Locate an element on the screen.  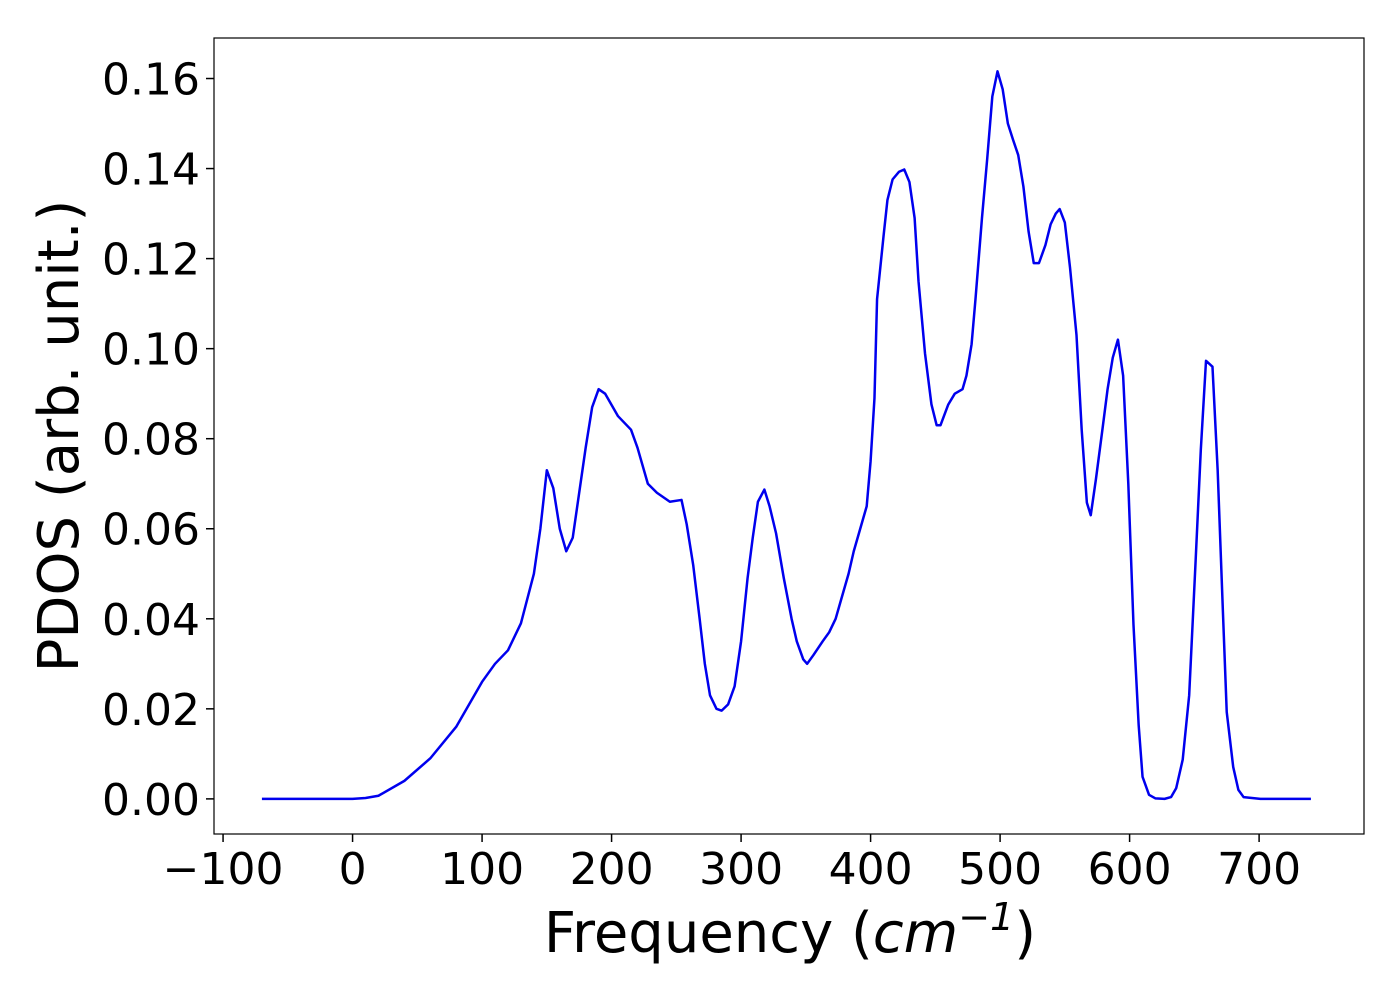
x-label-part: ) is located at coordinates (1025, 933).